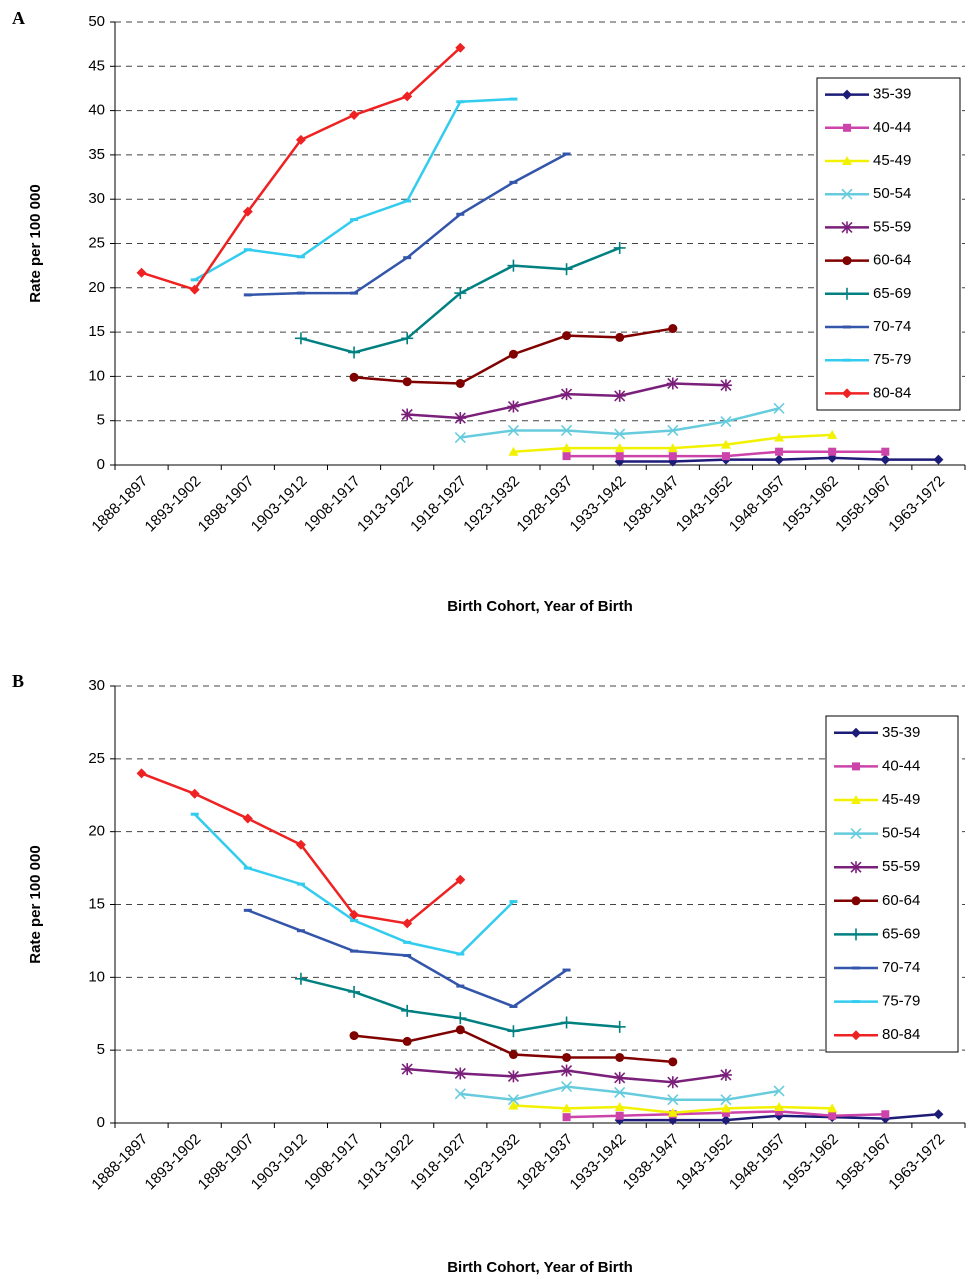 This screenshot has width=970, height=1279. Describe the element at coordinates (757, 1162) in the screenshot. I see `x-tick-label: 1948-1957` at that location.